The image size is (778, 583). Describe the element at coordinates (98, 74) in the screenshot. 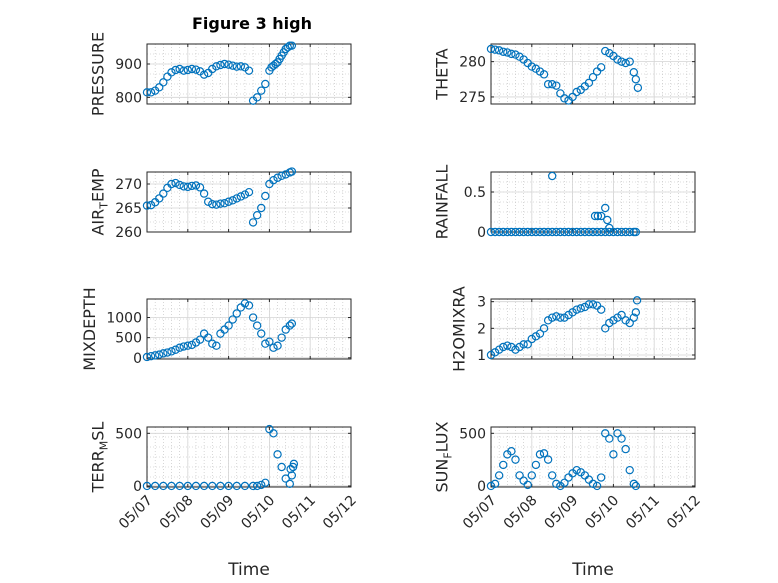

I see `y-axis-label: PRESSURE` at that location.